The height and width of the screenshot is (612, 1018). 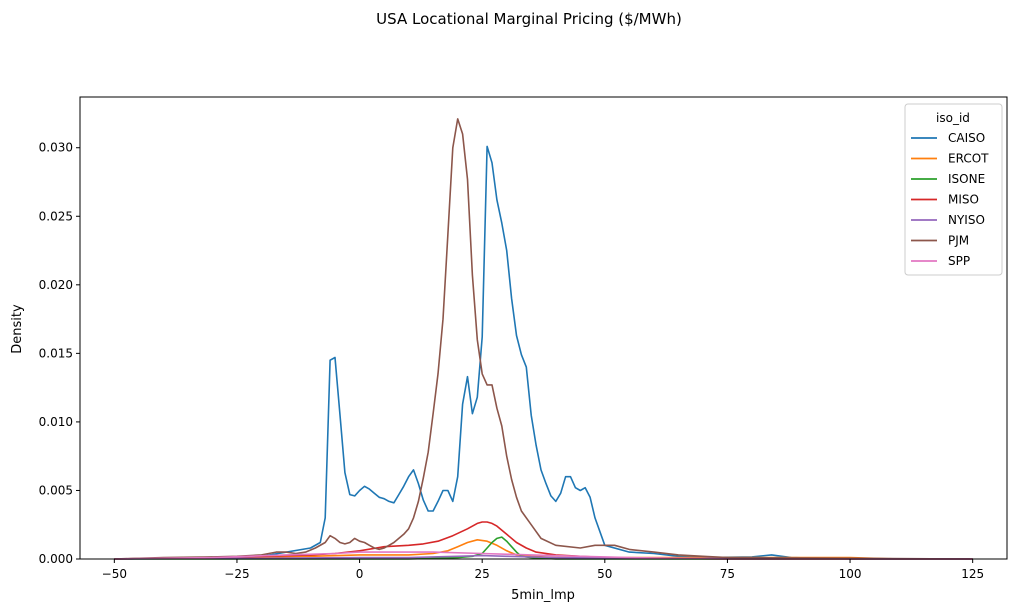 I want to click on y-axis-label: Density, so click(x=17, y=329).